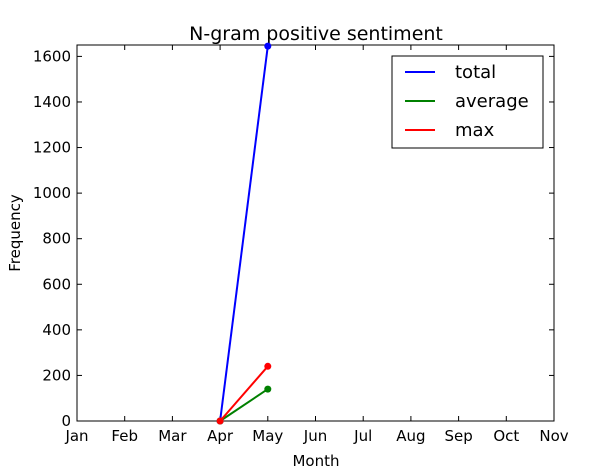  What do you see at coordinates (268, 46) in the screenshot?
I see `data-point-total` at bounding box center [268, 46].